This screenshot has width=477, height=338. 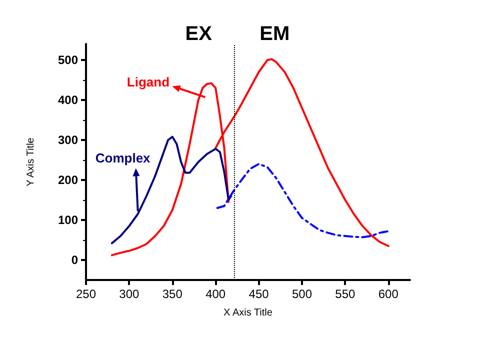 I want to click on y-axis-title: Y Axis Title, so click(x=31, y=161).